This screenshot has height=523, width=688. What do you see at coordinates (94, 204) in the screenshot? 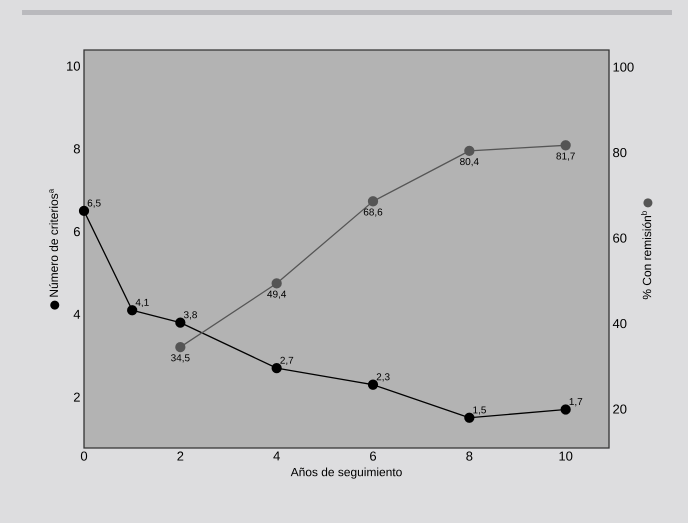
I see `data-label: 6,5` at bounding box center [94, 204].